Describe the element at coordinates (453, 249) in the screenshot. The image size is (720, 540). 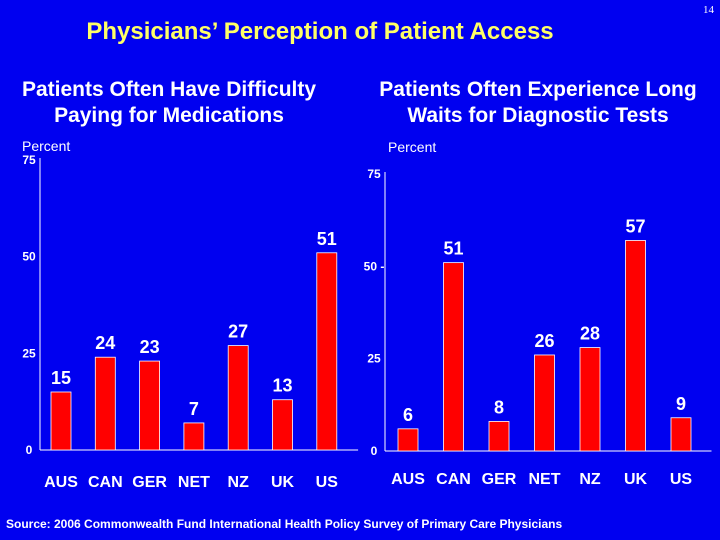
I see `right-value-label-can: 51` at that location.